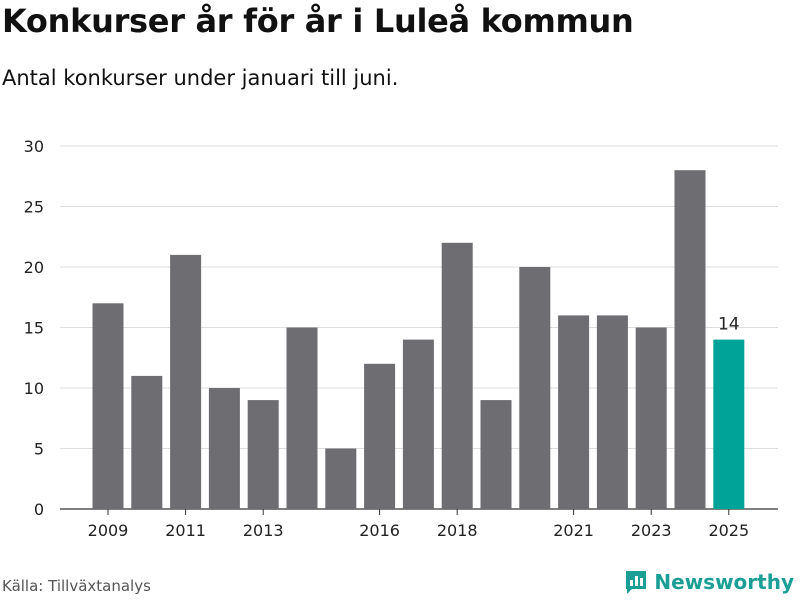 Image resolution: width=800 pixels, height=600 pixels. I want to click on x-tick-label: 2009, so click(108, 530).